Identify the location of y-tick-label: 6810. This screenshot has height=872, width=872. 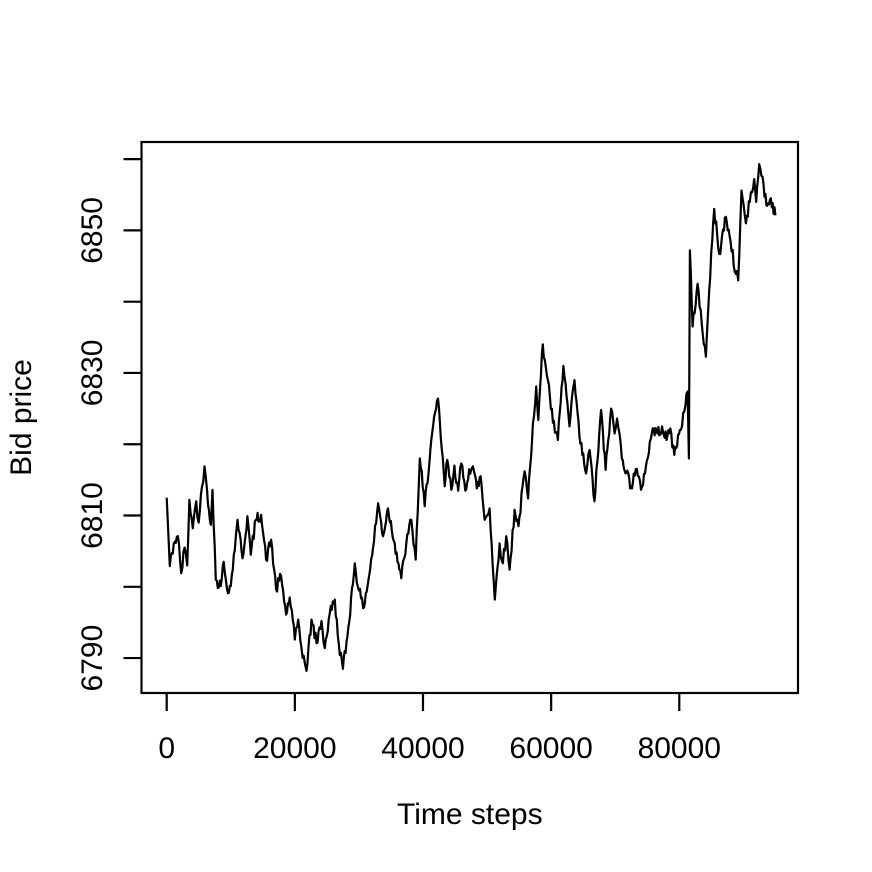
(92, 515).